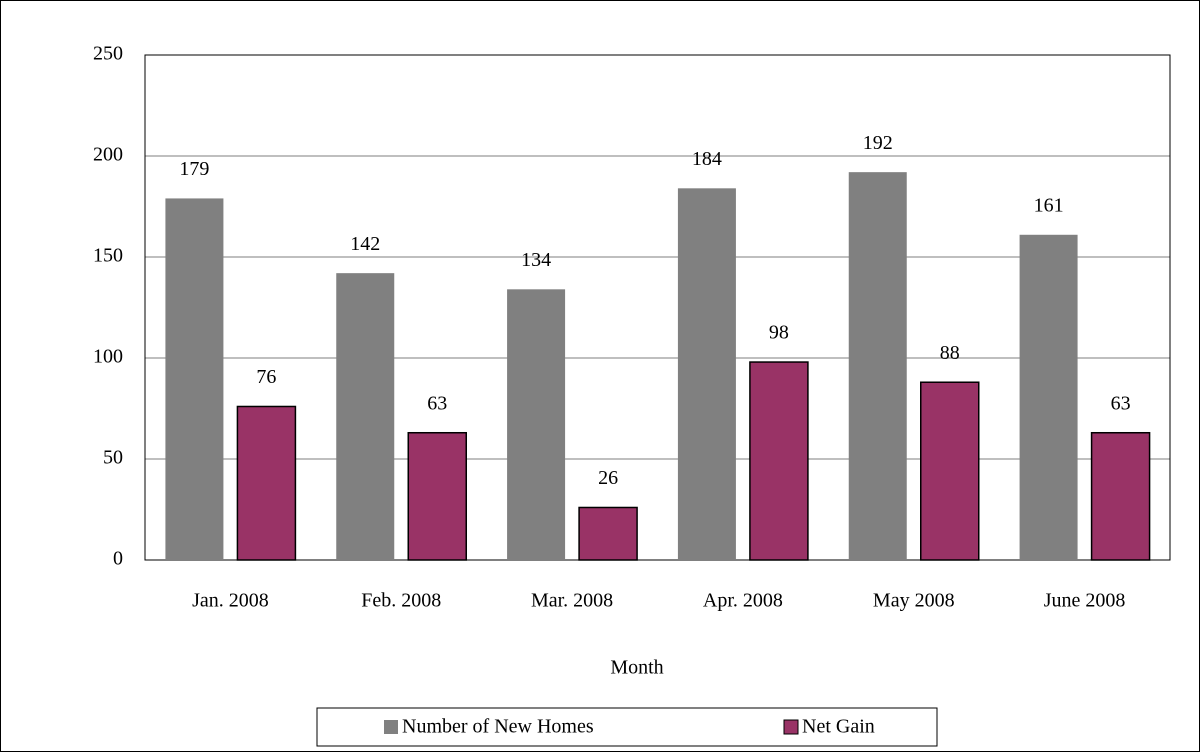  Describe the element at coordinates (536, 260) in the screenshot. I see `data-label: 134` at that location.